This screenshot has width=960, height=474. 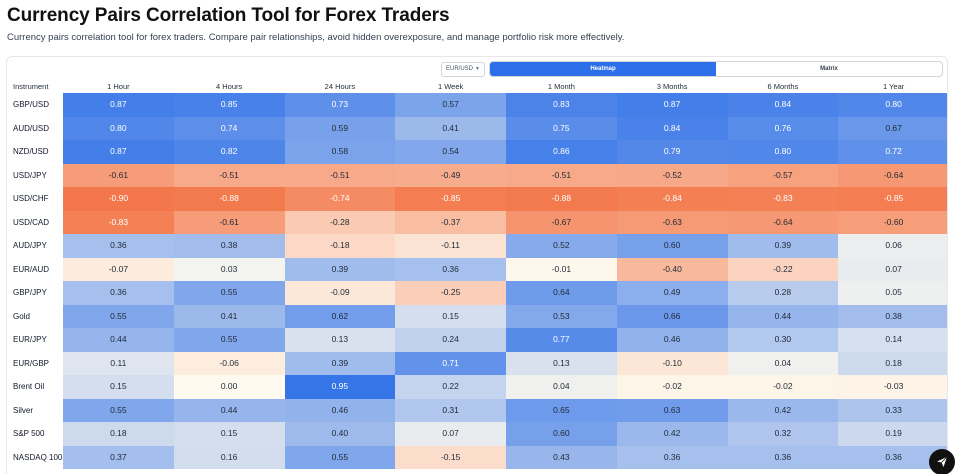 What do you see at coordinates (229, 363) in the screenshot?
I see `correlation-cell: -0.06` at bounding box center [229, 363].